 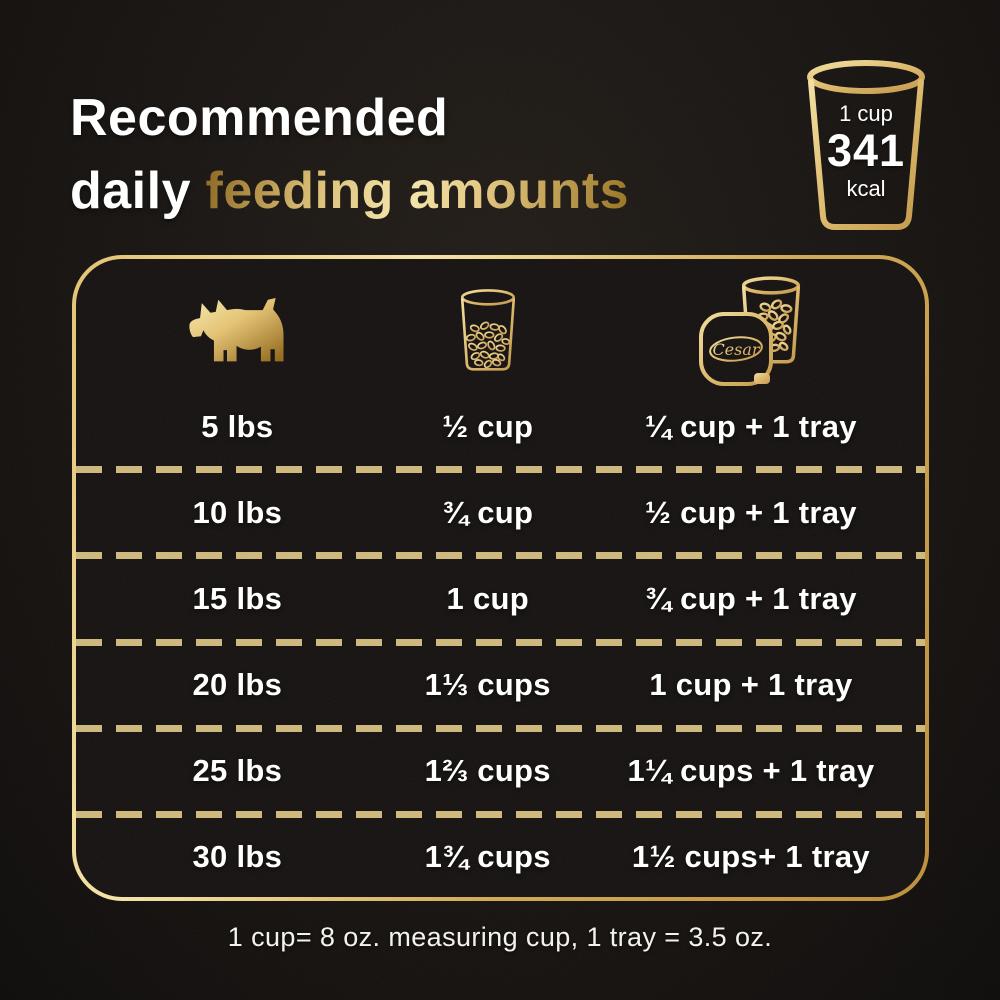 I want to click on dry-amount-cell: ½ cup, so click(x=488, y=426).